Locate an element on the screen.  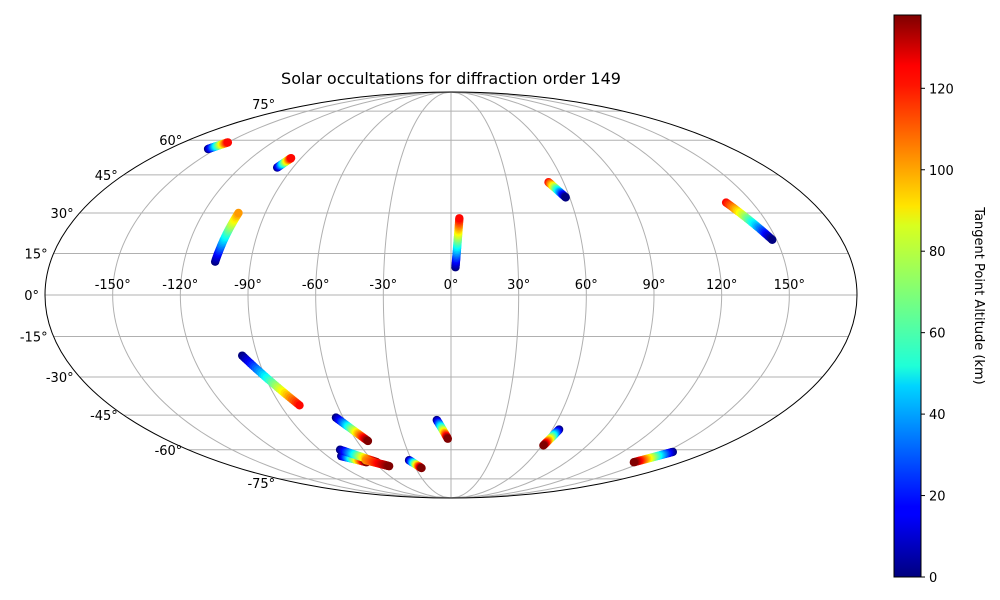
lon-tick-label: 0° is located at coordinates (451, 285).